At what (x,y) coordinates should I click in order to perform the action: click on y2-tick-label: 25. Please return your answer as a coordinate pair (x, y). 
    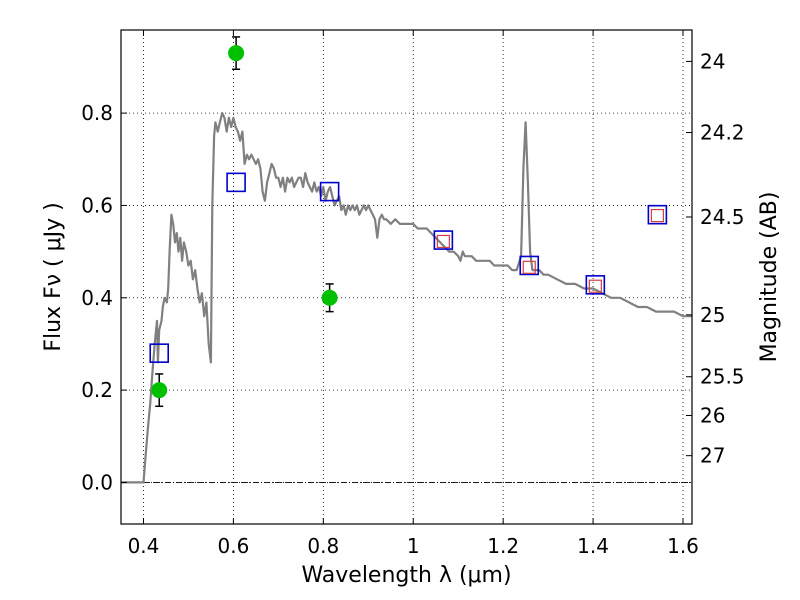
    Looking at the image, I should click on (712, 315).